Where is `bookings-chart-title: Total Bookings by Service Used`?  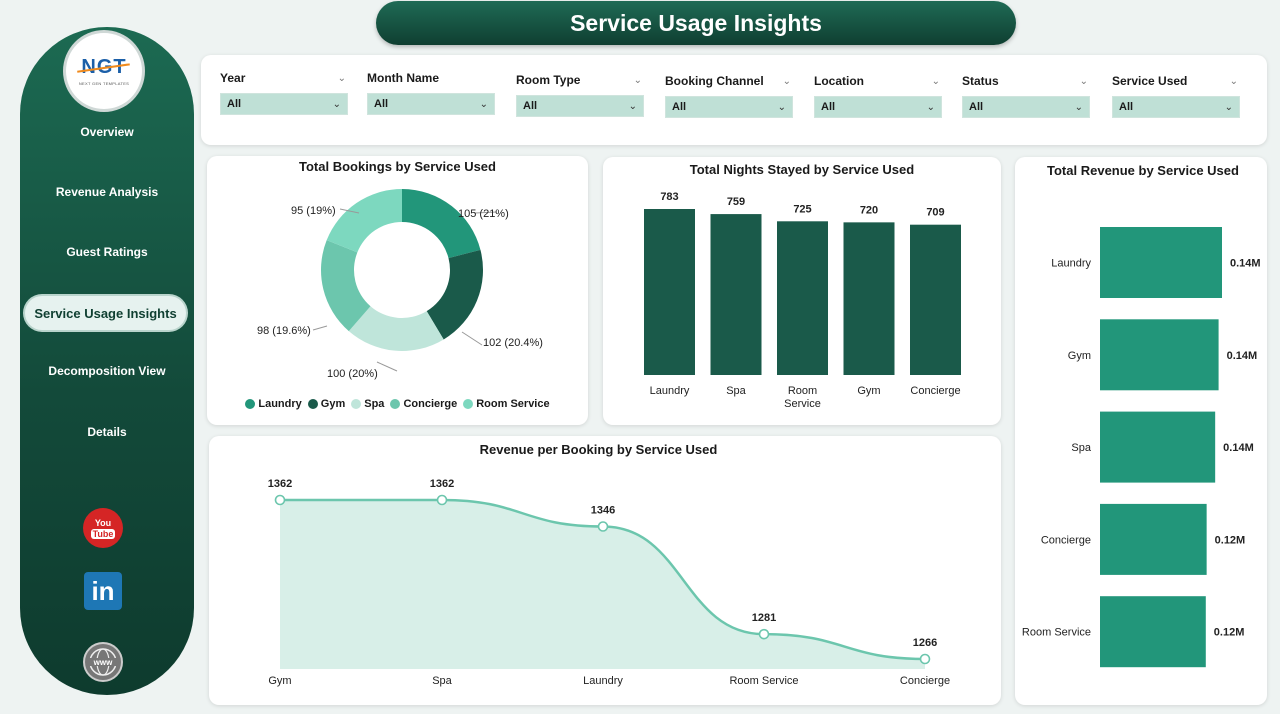
bookings-chart-title: Total Bookings by Service Used is located at coordinates (397, 166).